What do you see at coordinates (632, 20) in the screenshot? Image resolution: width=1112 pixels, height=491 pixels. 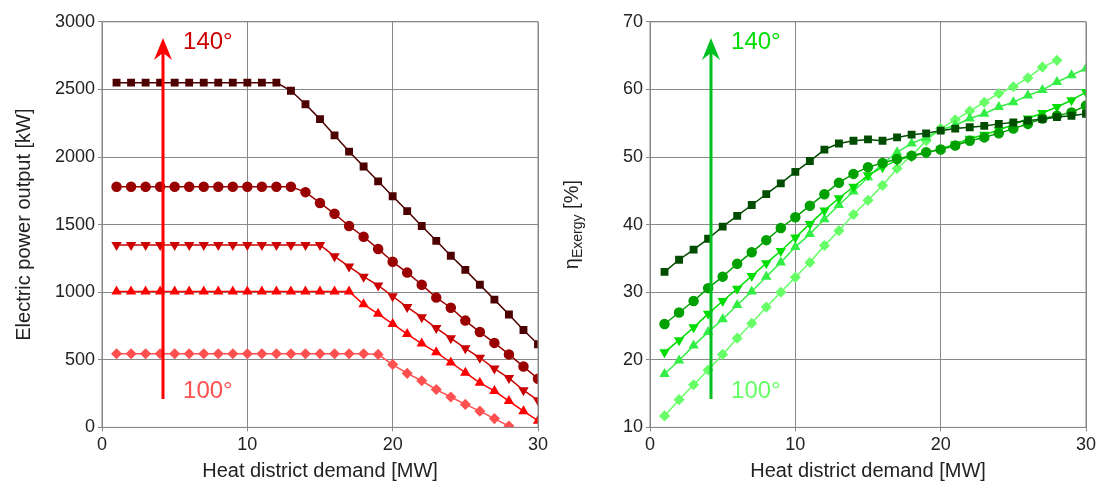 I see `y-tick-label: 70` at bounding box center [632, 20].